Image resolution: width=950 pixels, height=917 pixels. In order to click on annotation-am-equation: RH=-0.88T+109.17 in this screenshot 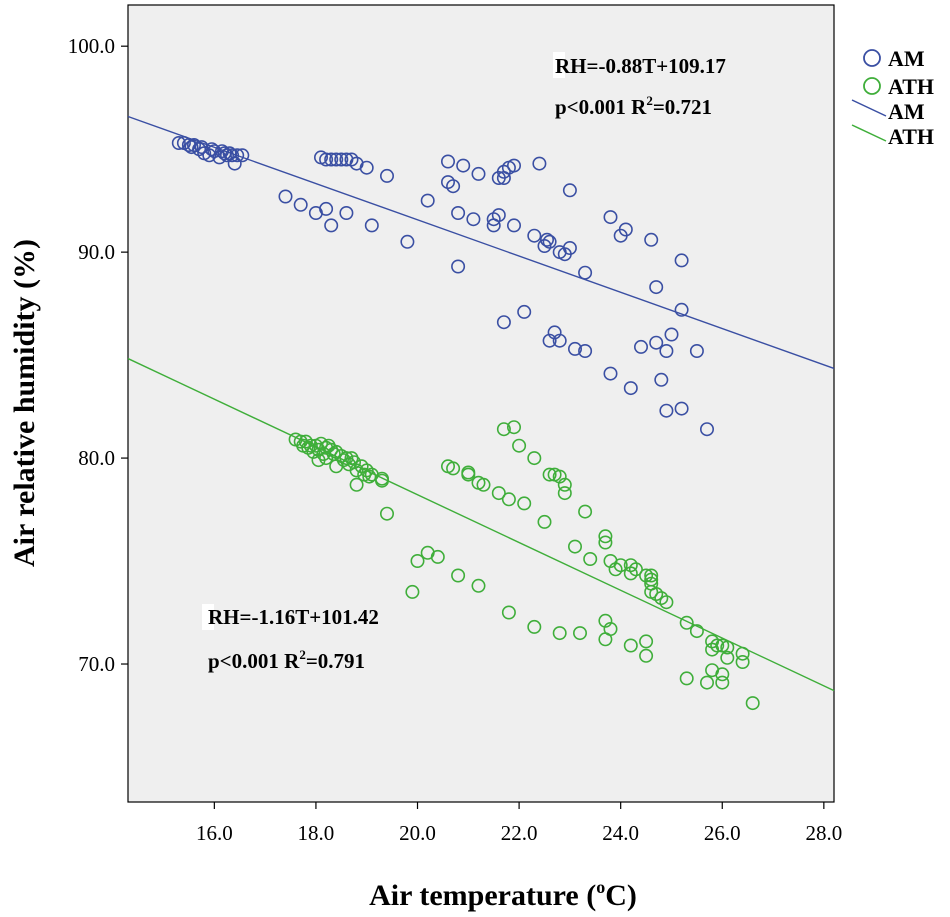, I will do `click(640, 66)`.